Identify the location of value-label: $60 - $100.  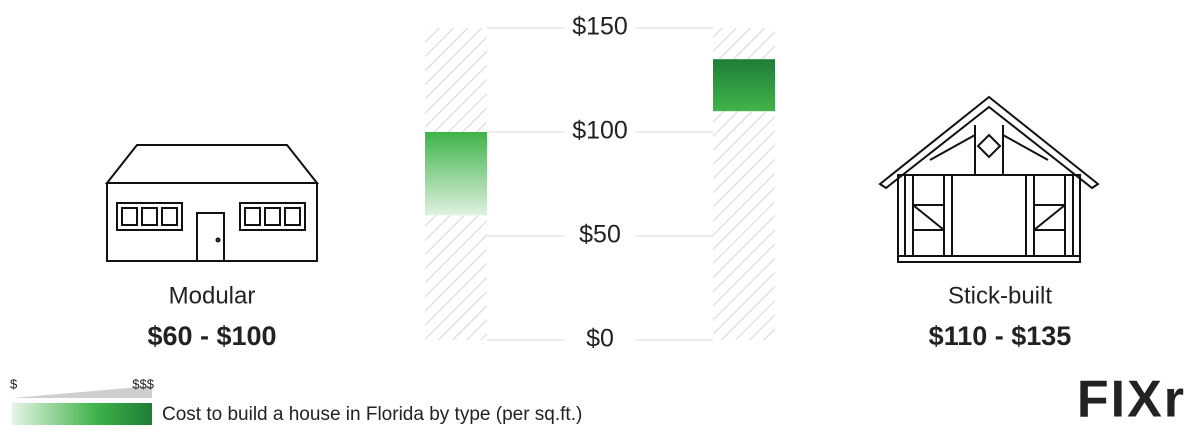
(211, 336).